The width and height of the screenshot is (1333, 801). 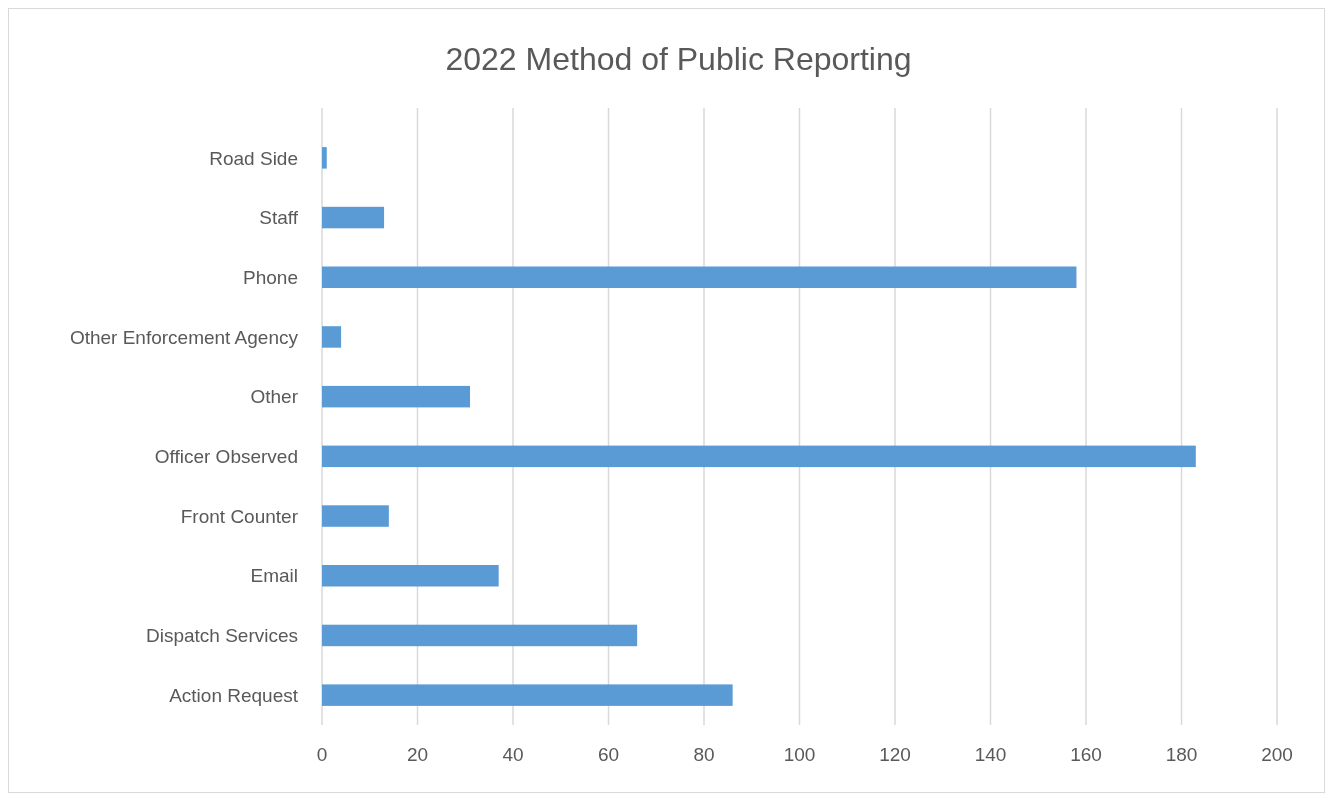 I want to click on x-tick-label: 100, so click(x=799, y=754).